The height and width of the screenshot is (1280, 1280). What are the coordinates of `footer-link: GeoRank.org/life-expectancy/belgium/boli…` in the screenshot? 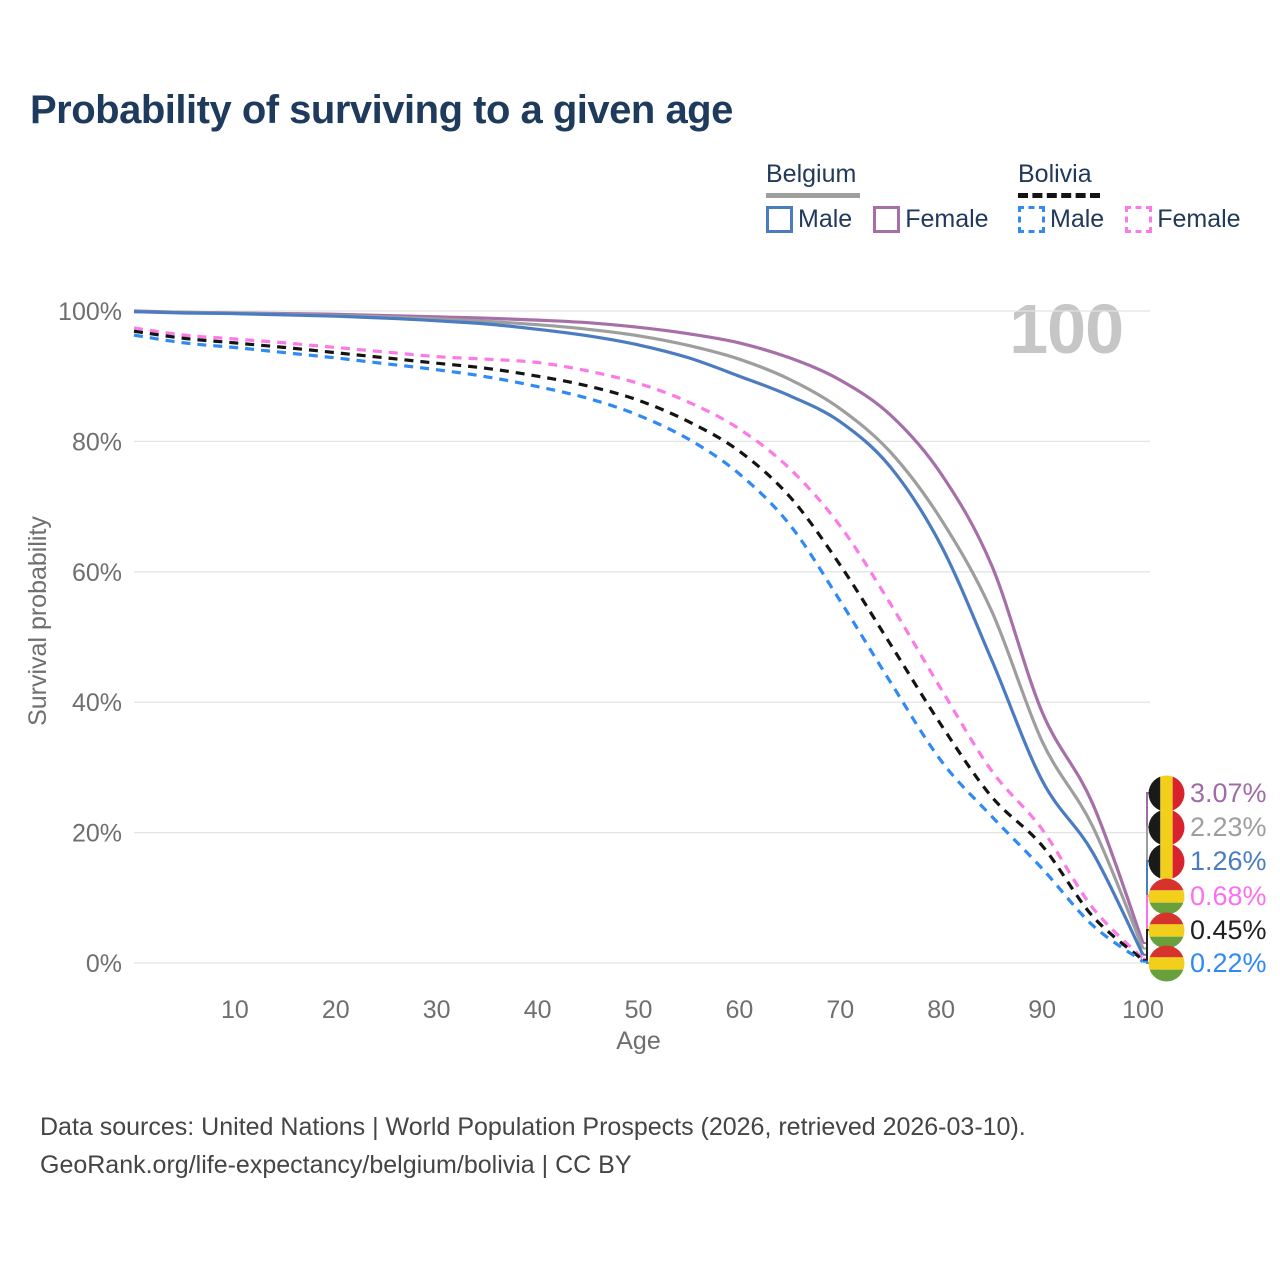 It's located at (336, 1165).